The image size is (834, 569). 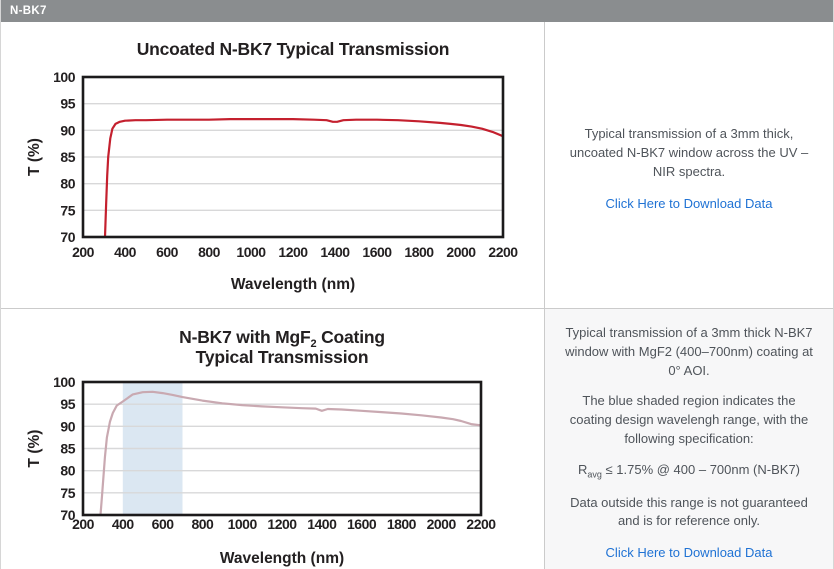 I want to click on spec-value: ≤ 1.75% @ 400 – 700nm (N-BK7), so click(x=700, y=469).